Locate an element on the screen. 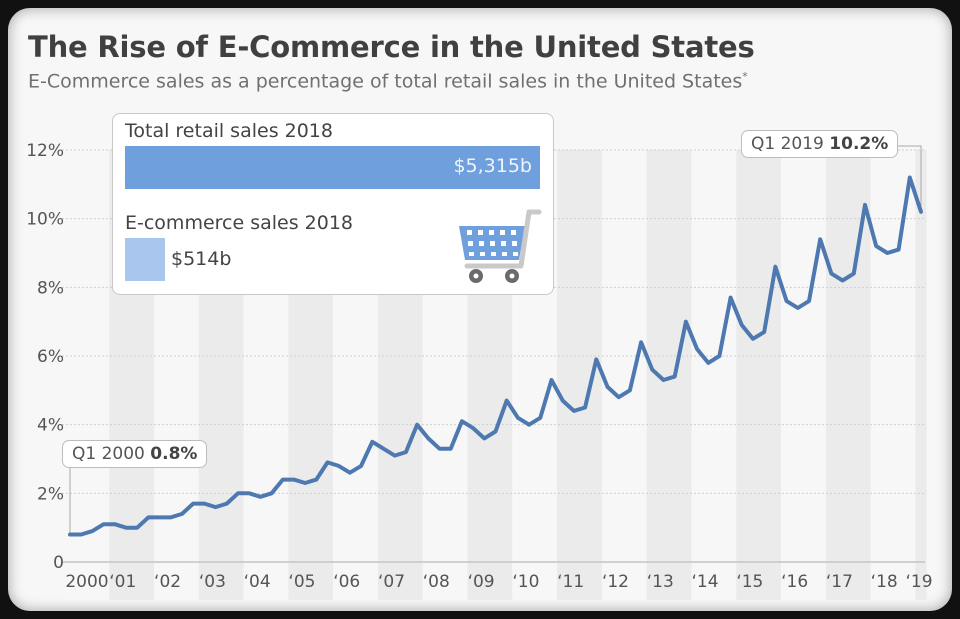 The width and height of the screenshot is (960, 619). x-tick-label: ‘13 is located at coordinates (660, 582).